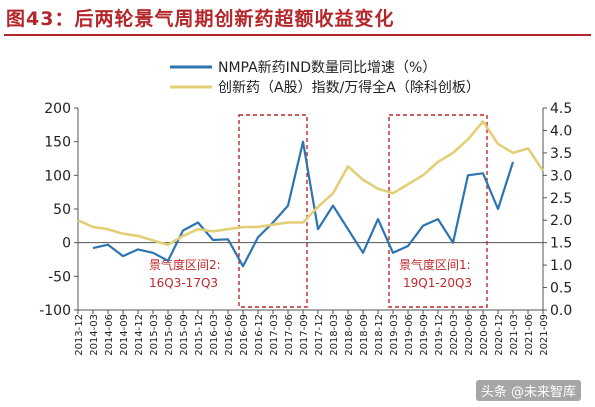 This screenshot has height=407, width=595. What do you see at coordinates (469, 335) in the screenshot?
I see `x-tick-label: 2020-06` at bounding box center [469, 335].